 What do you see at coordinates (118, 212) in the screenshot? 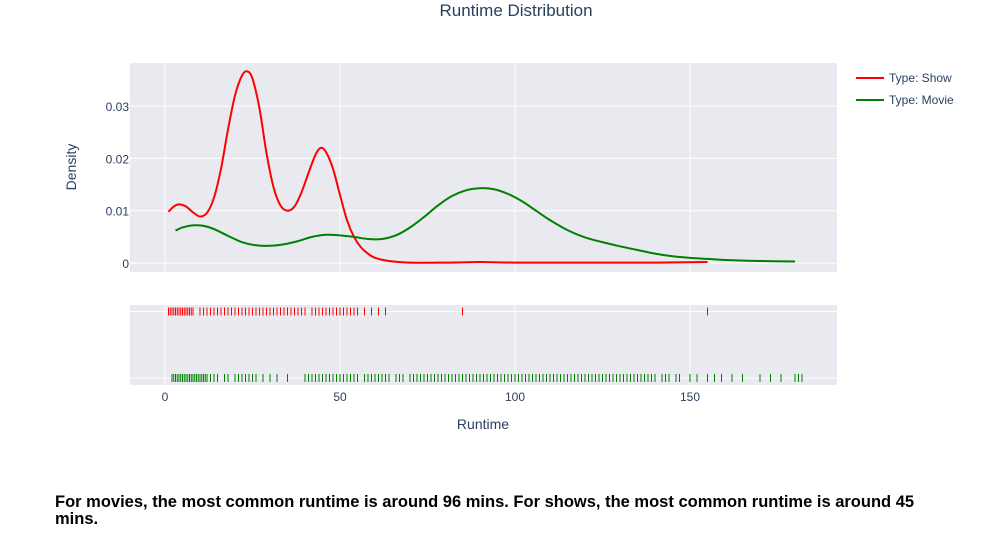
I see `y-tick-label: 0.01` at bounding box center [118, 212].